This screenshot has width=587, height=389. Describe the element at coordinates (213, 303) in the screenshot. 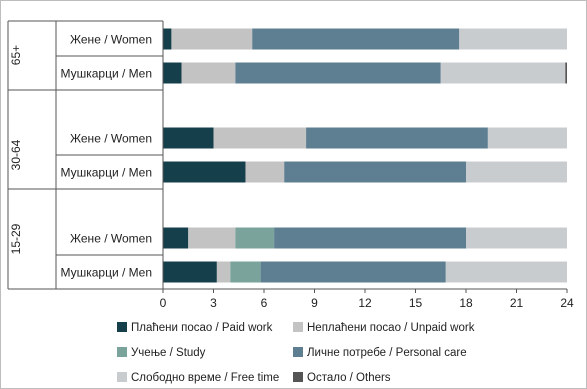

I see `x-tick-label: 3` at that location.